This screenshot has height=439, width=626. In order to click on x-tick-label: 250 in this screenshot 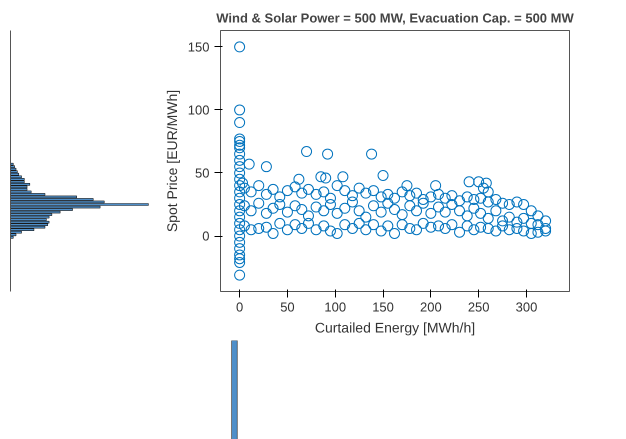, I will do `click(479, 307)`.